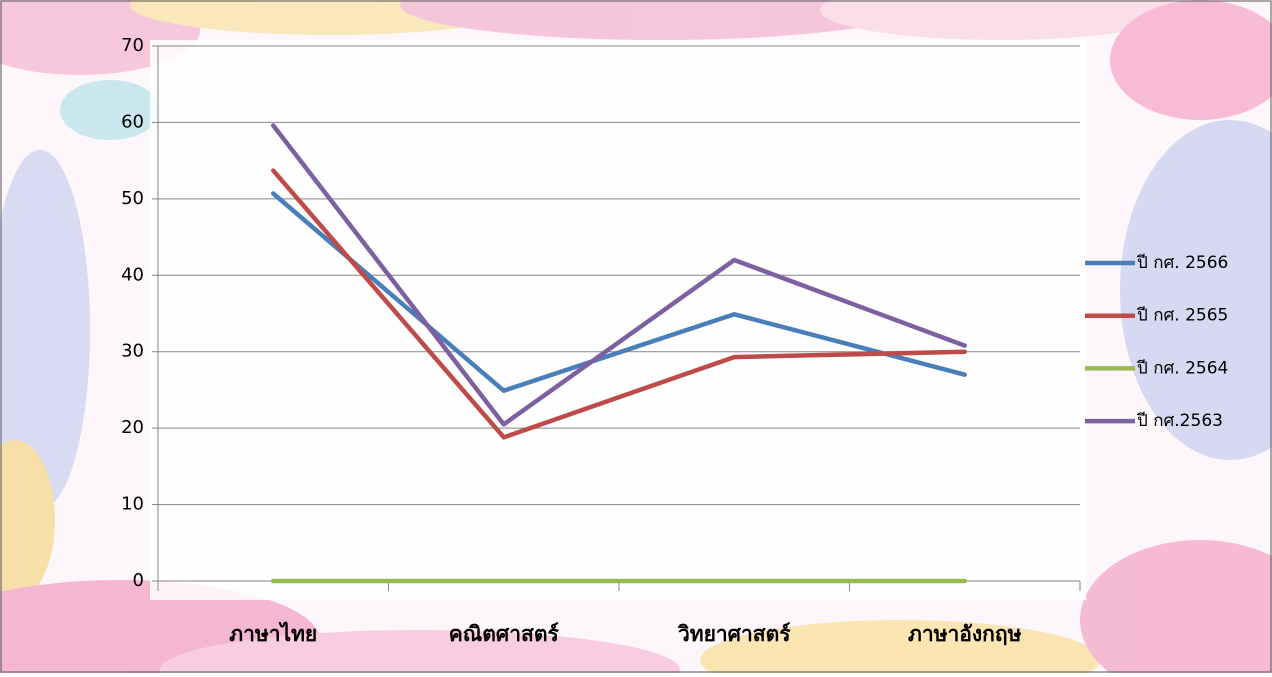 The image size is (1272, 677). I want to click on y-tick-label: 30, so click(132, 351).